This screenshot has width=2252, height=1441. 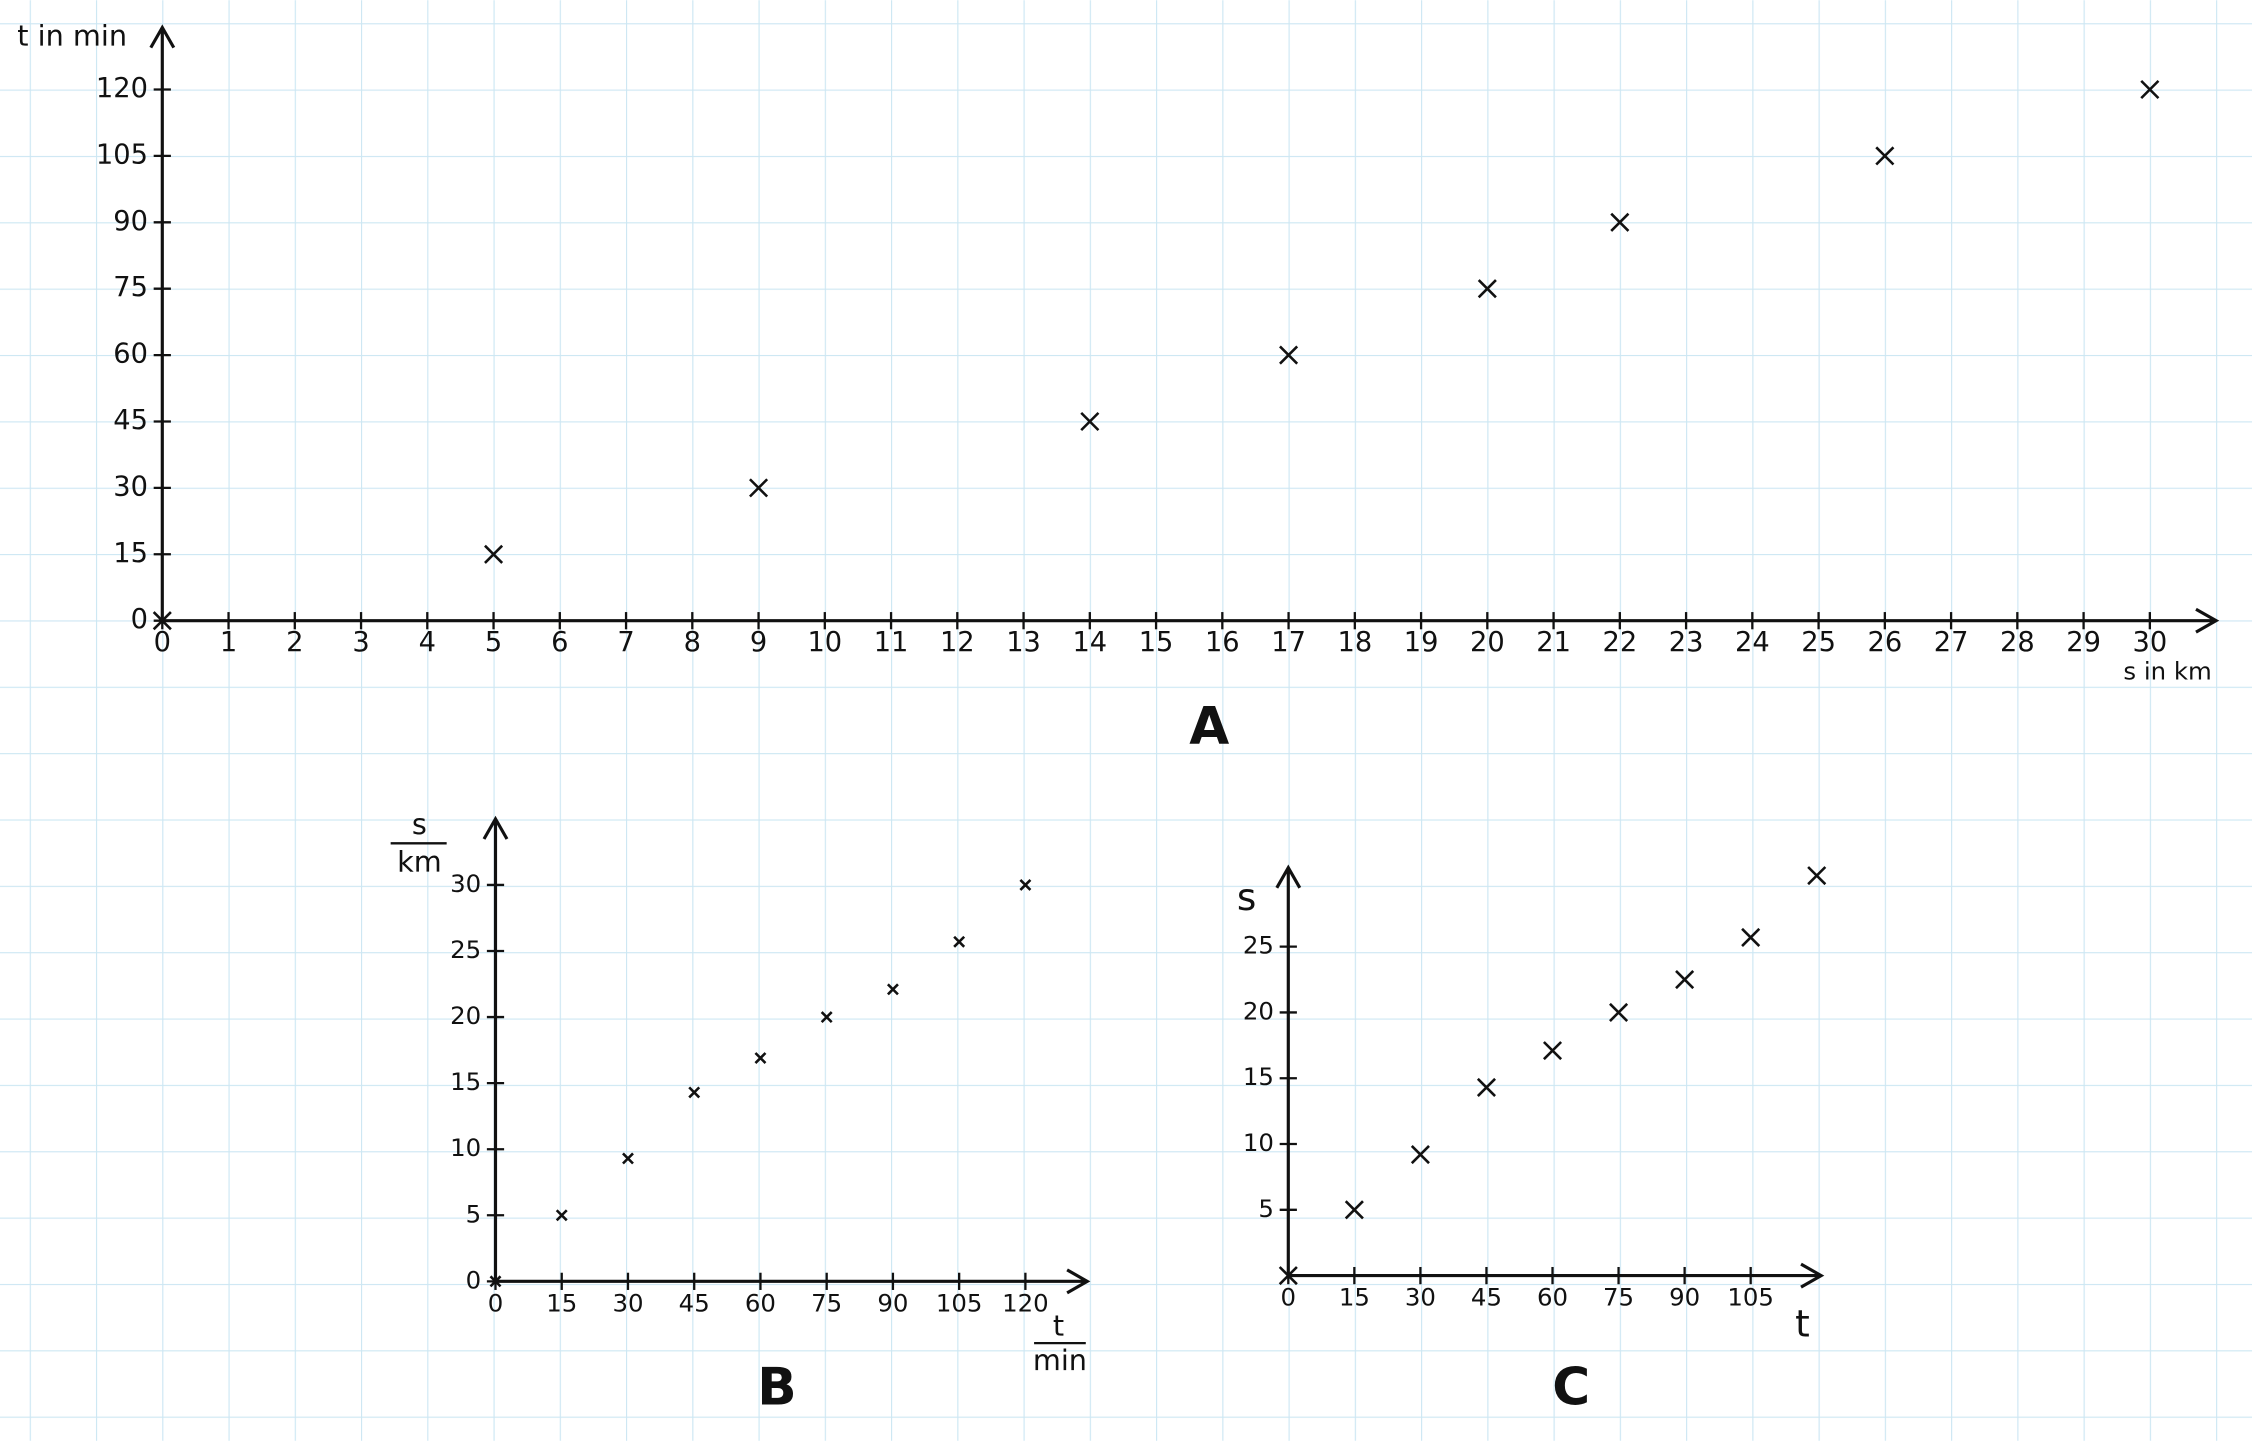 I want to click on y-axis-label: t in min, so click(x=72, y=36).